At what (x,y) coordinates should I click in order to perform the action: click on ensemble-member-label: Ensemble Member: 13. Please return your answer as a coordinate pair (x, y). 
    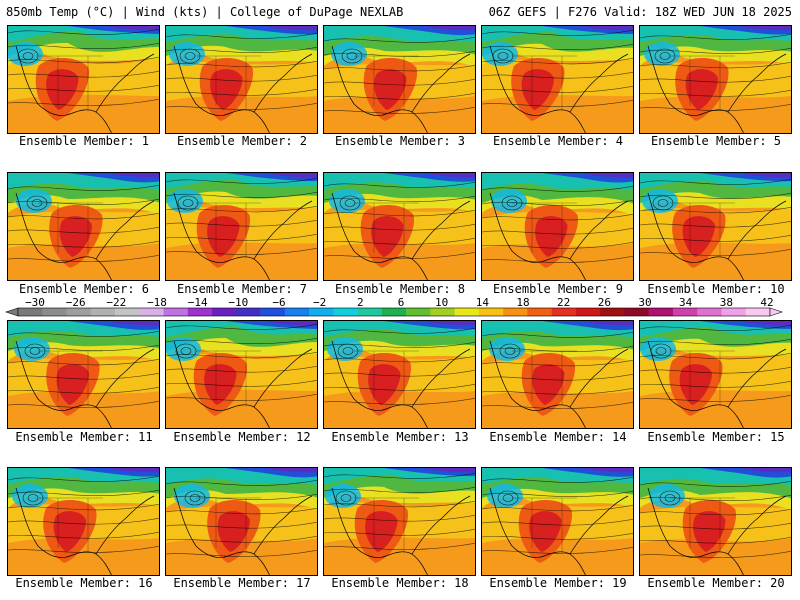
    Looking at the image, I should click on (400, 437).